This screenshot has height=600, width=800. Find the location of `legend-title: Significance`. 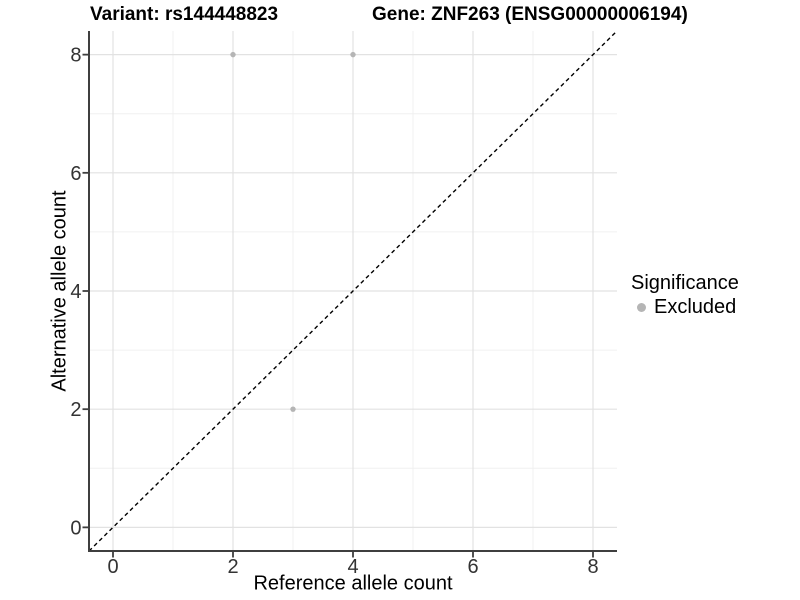

legend-title: Significance is located at coordinates (685, 283).